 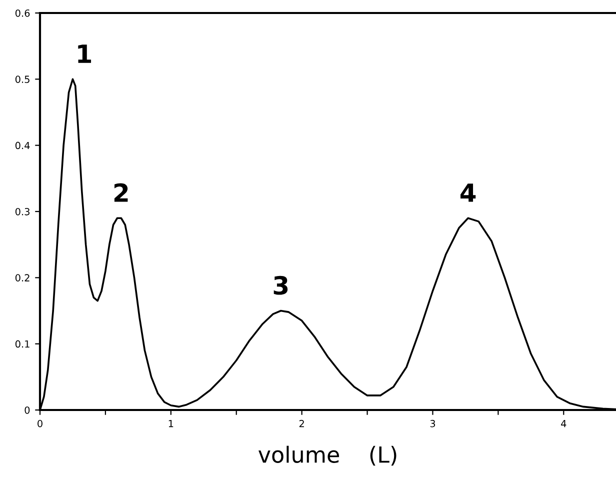 I want to click on y-tick-label: 0.2, so click(x=22, y=278).